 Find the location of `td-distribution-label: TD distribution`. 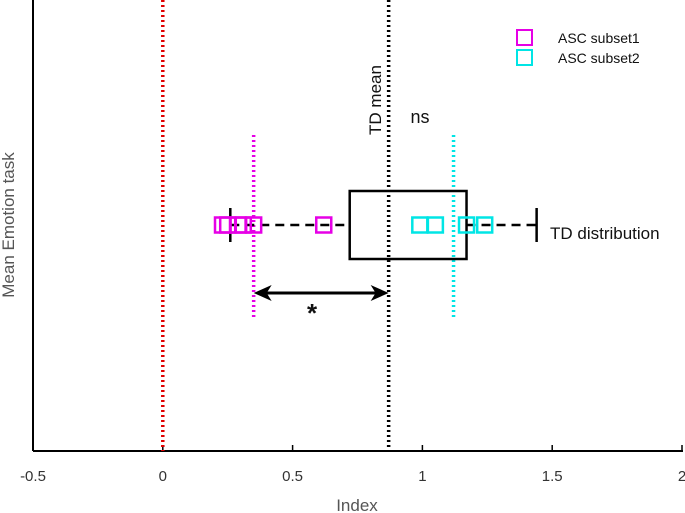

td-distribution-label: TD distribution is located at coordinates (605, 233).